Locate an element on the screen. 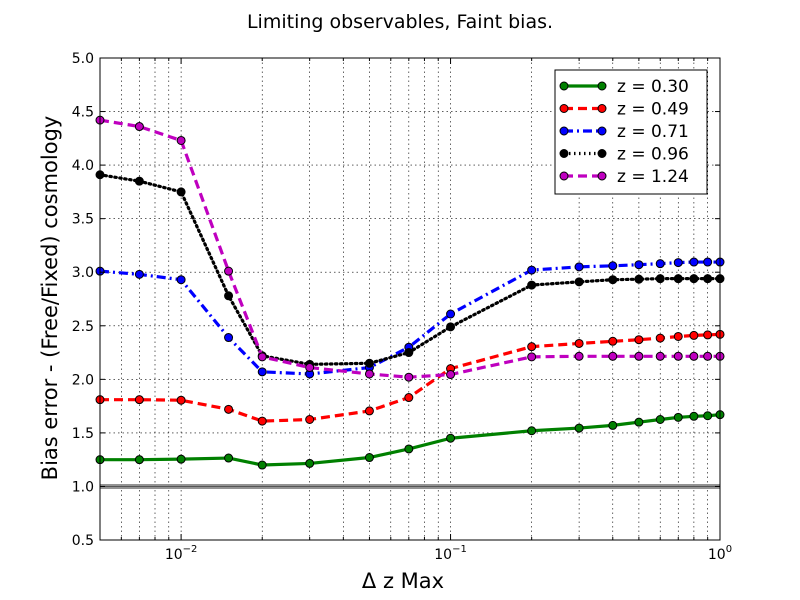 The image size is (800, 600). y-axis-label: Bias error - (Free/Fixed) cosmology is located at coordinates (50, 298).